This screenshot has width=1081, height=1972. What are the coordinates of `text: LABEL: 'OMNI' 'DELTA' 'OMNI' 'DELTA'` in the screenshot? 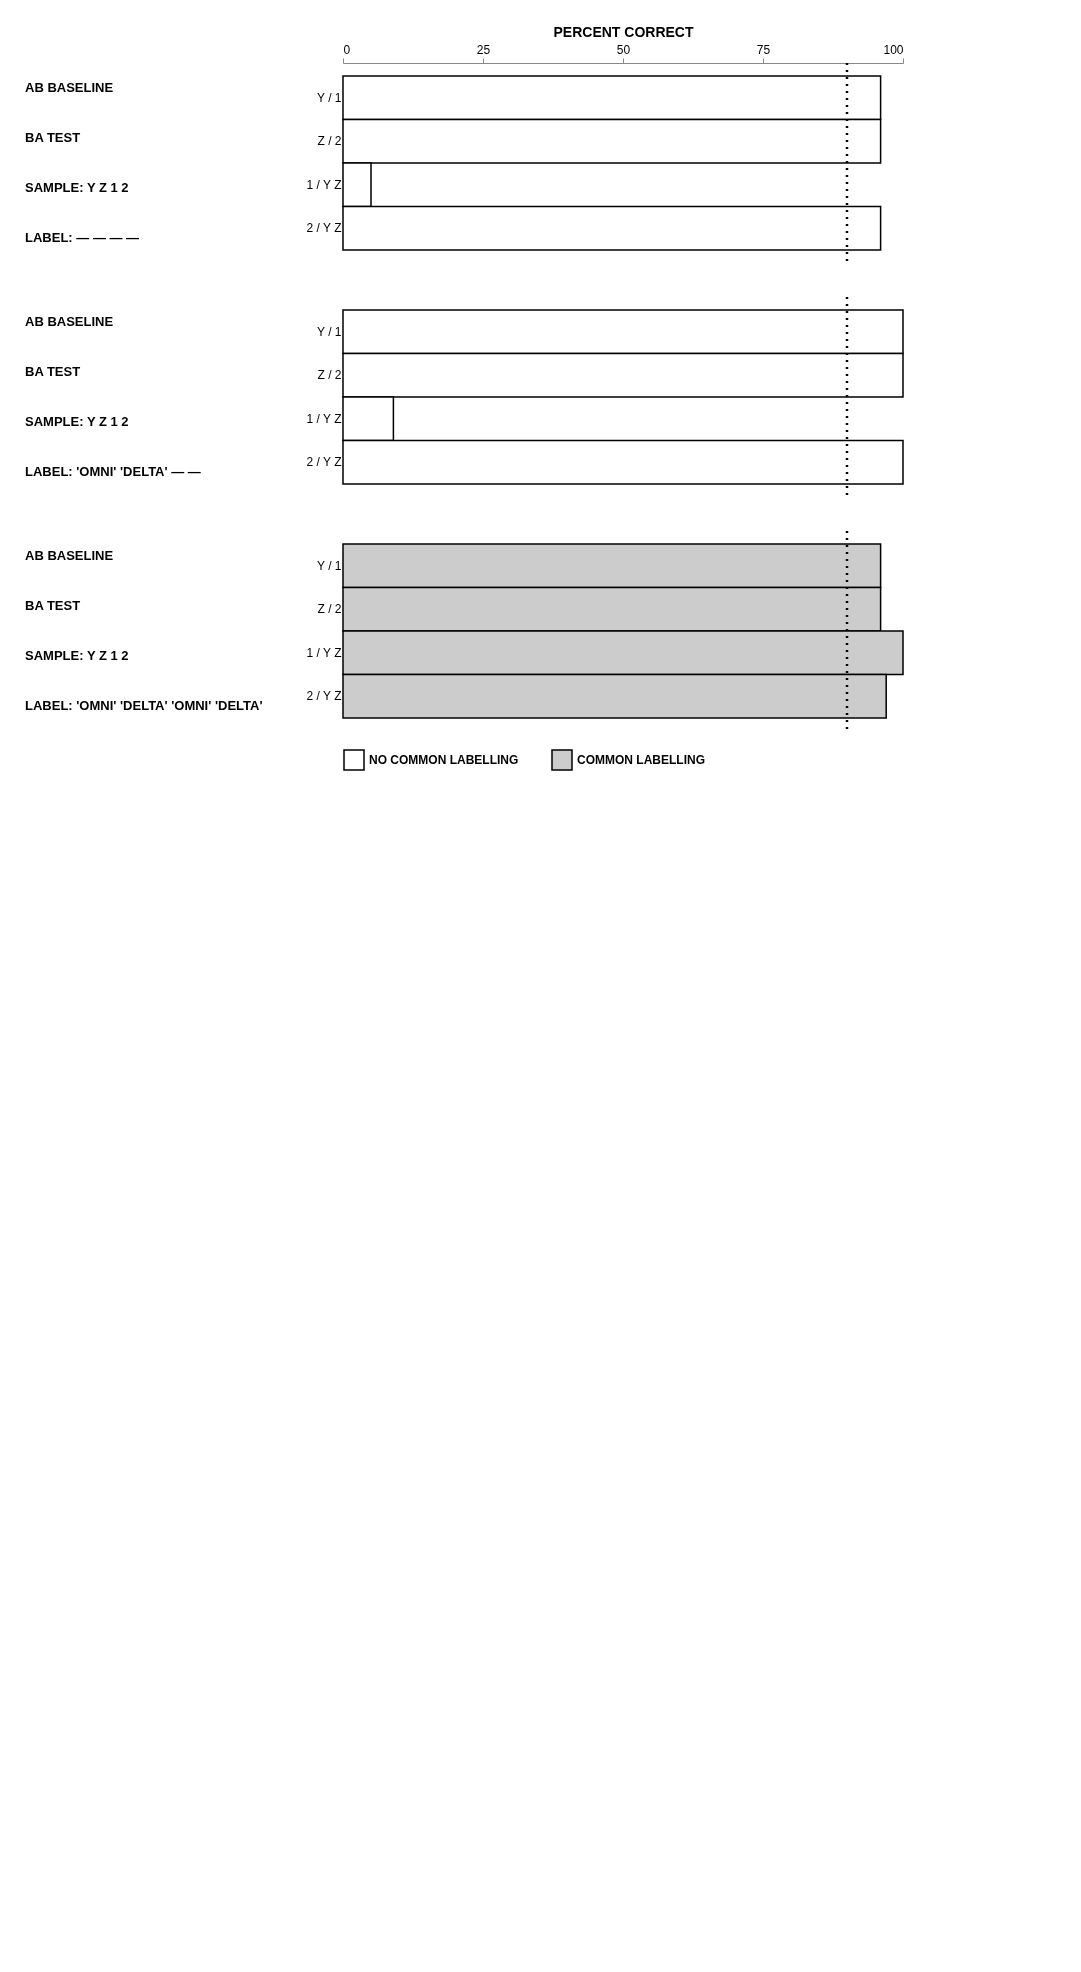 It's located at (144, 705).